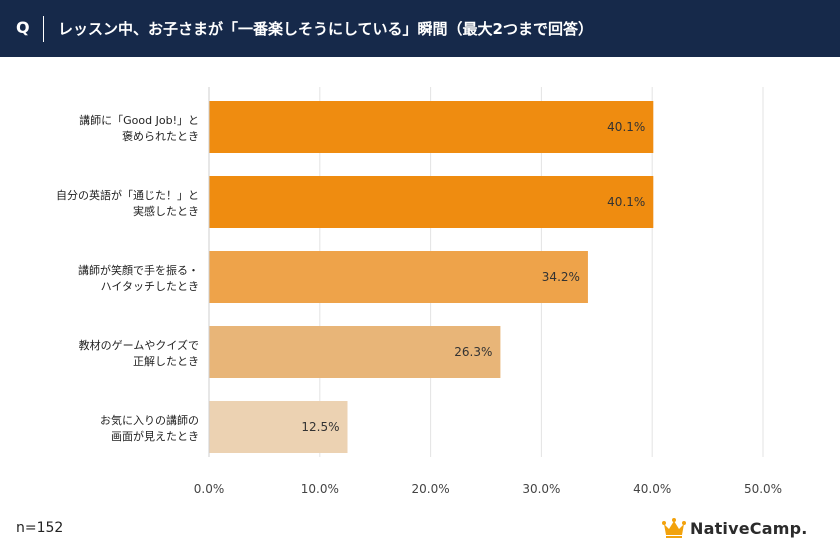  What do you see at coordinates (325, 29) in the screenshot?
I see `question-title: レッスン中、お子さまが「一番楽しそうにしている」瞬間（最大2つまで回答）` at bounding box center [325, 29].